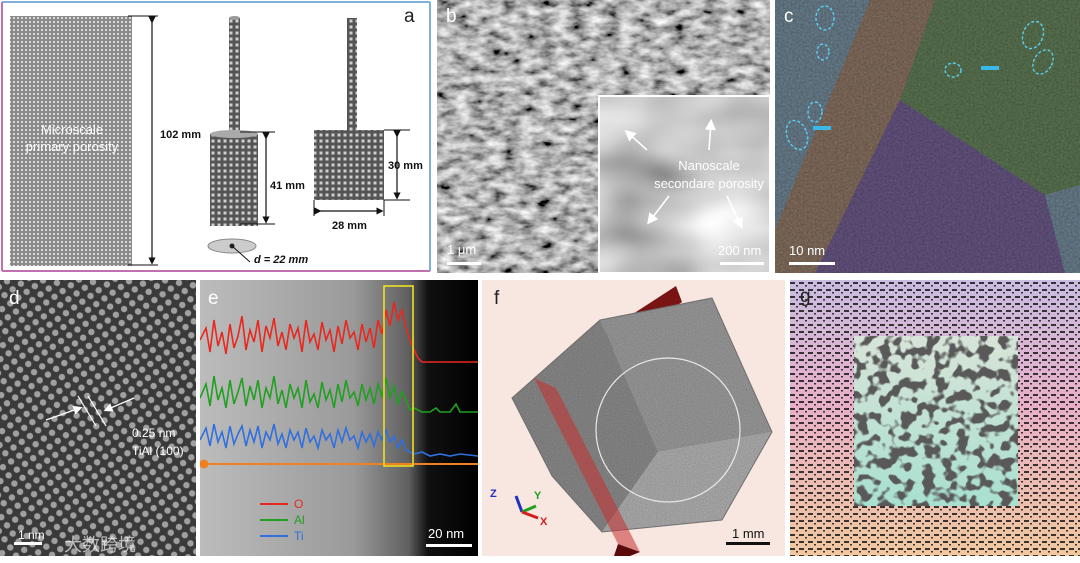  Describe the element at coordinates (409, 16) in the screenshot. I see `panel-label-a: a` at that location.